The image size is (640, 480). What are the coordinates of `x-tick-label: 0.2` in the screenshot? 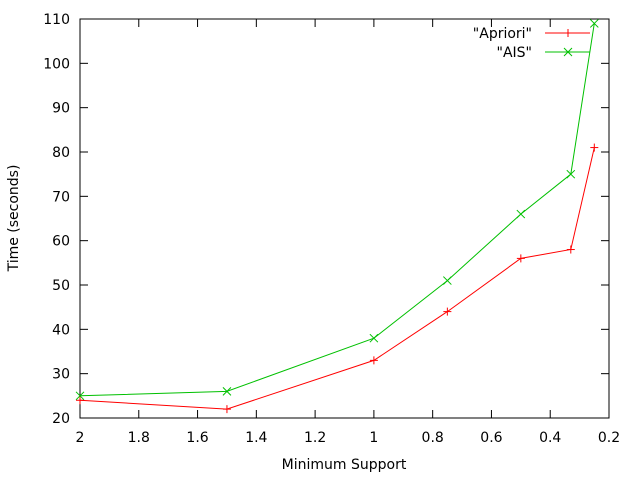 It's located at (609, 438).